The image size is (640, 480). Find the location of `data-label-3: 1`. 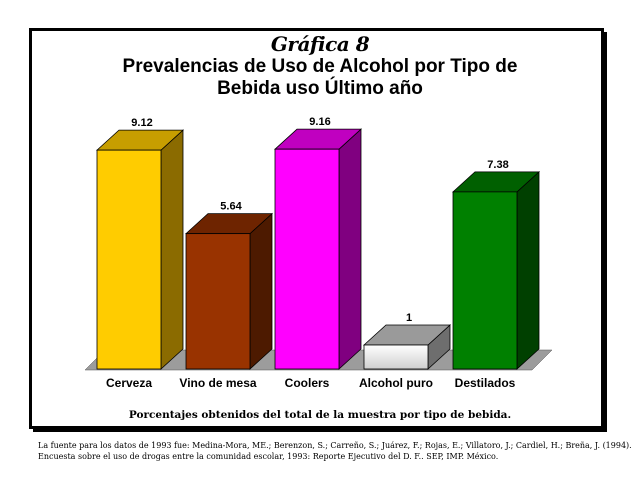

data-label-3: 1 is located at coordinates (409, 318).